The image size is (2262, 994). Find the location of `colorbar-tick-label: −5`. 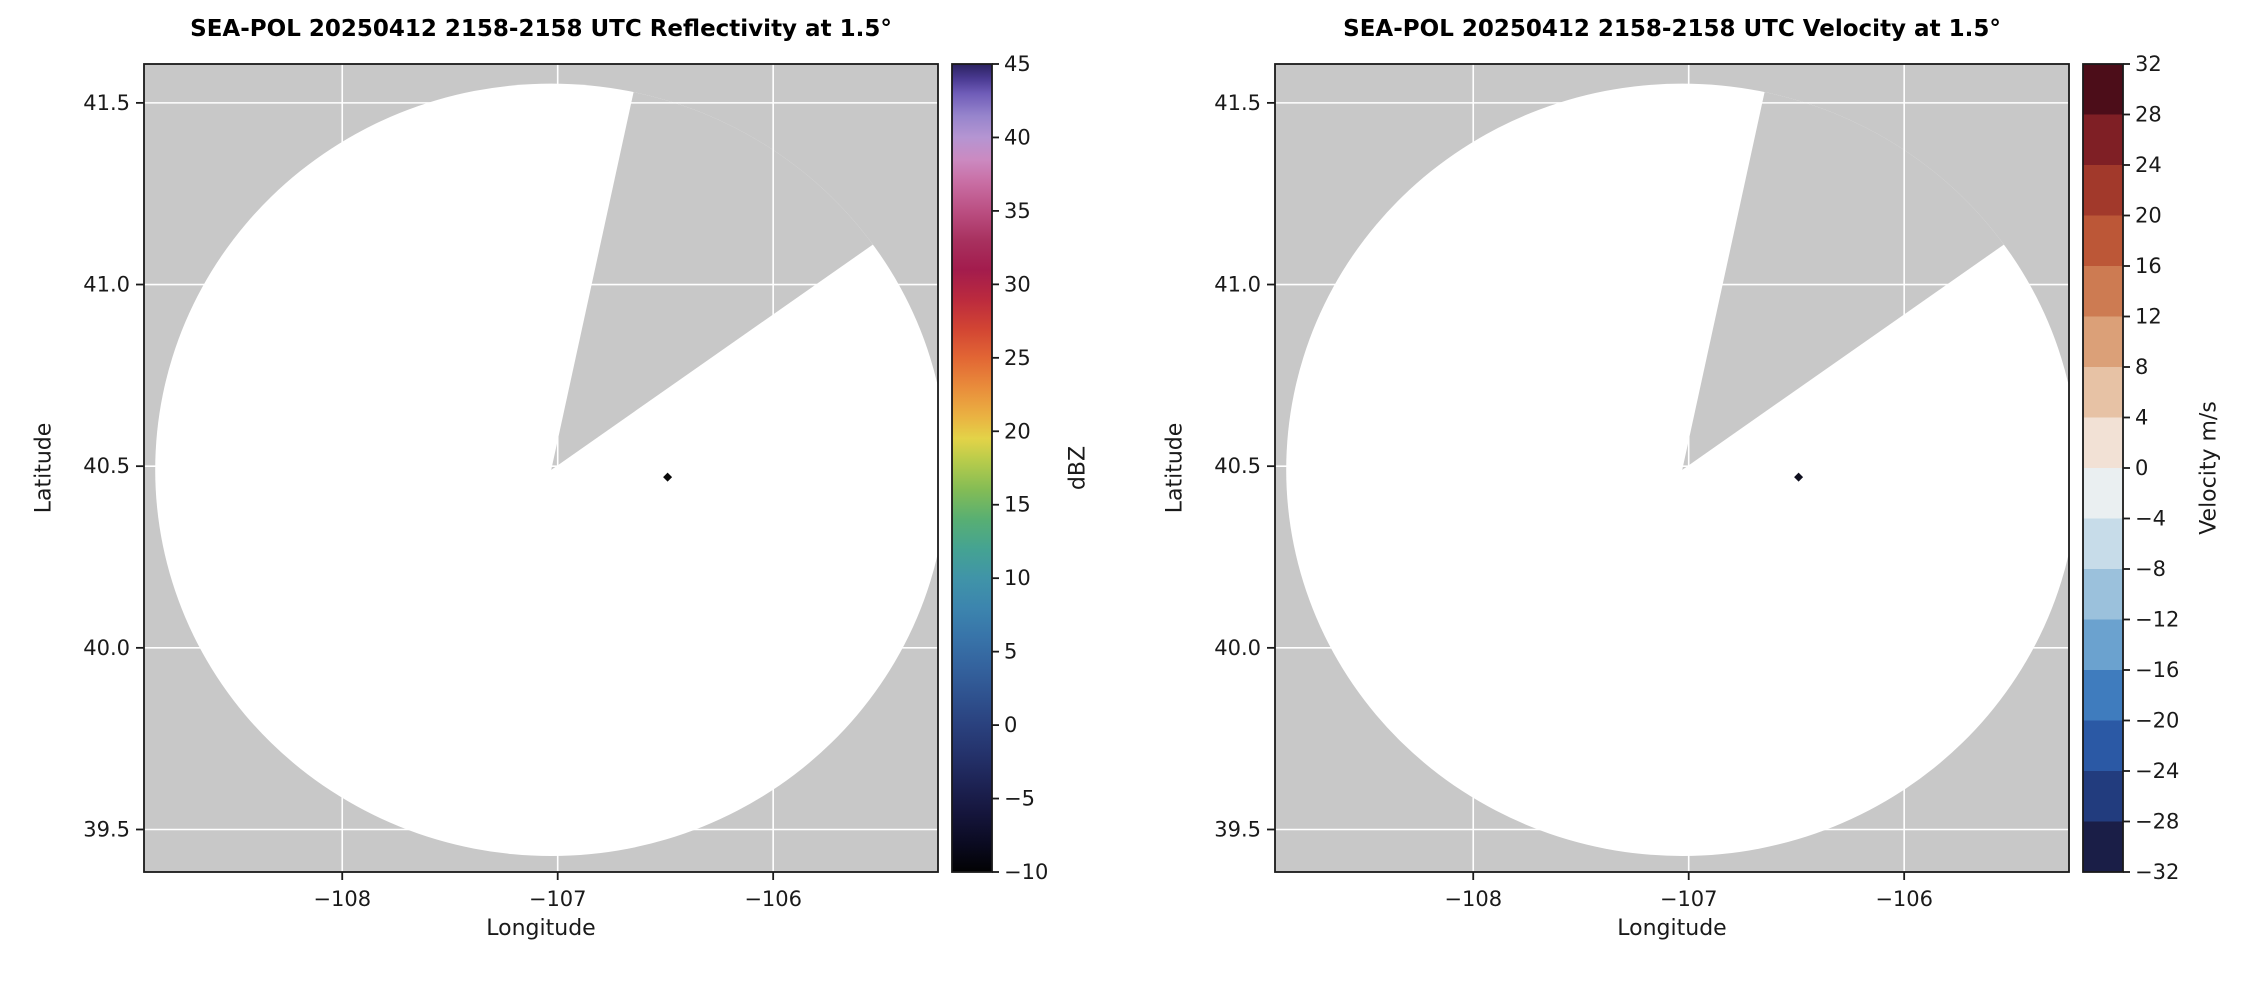

colorbar-tick-label: −5 is located at coordinates (1019, 799).